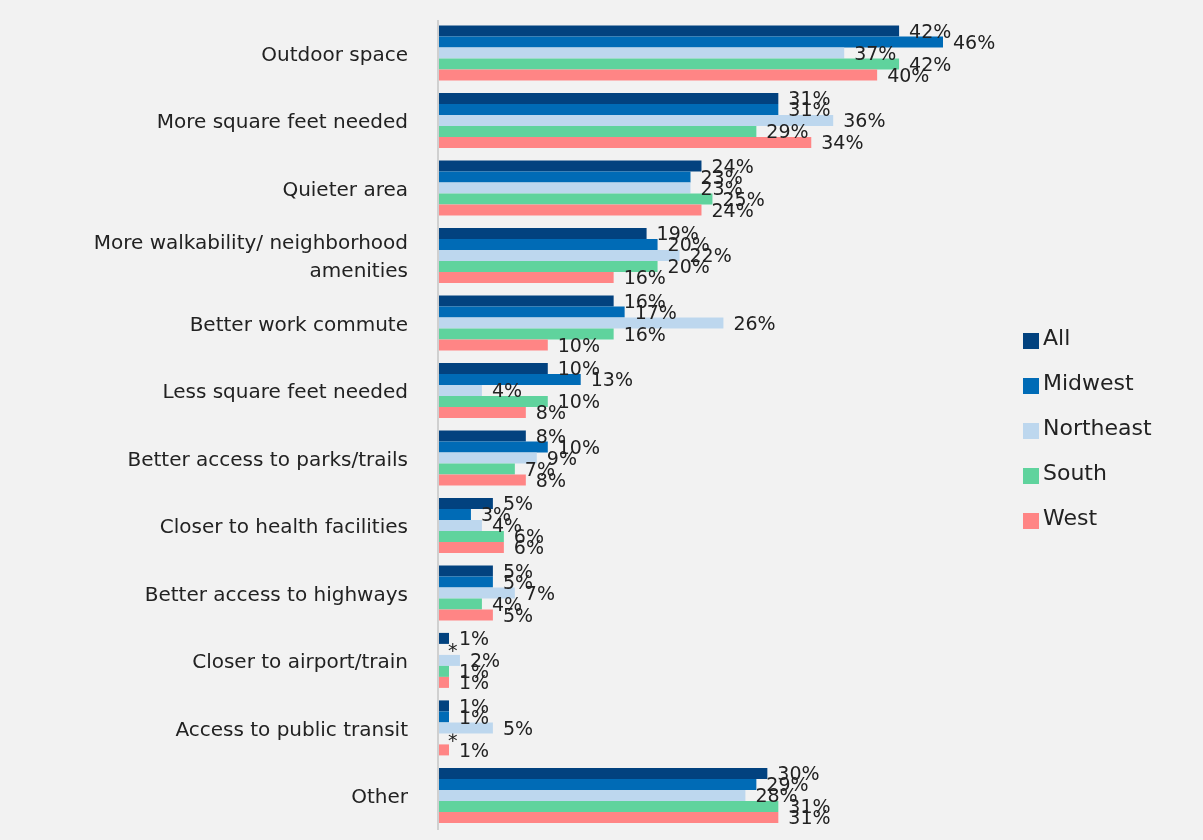 This screenshot has width=1203, height=840. What do you see at coordinates (380, 796) in the screenshot?
I see `y-tick-label: Other` at bounding box center [380, 796].